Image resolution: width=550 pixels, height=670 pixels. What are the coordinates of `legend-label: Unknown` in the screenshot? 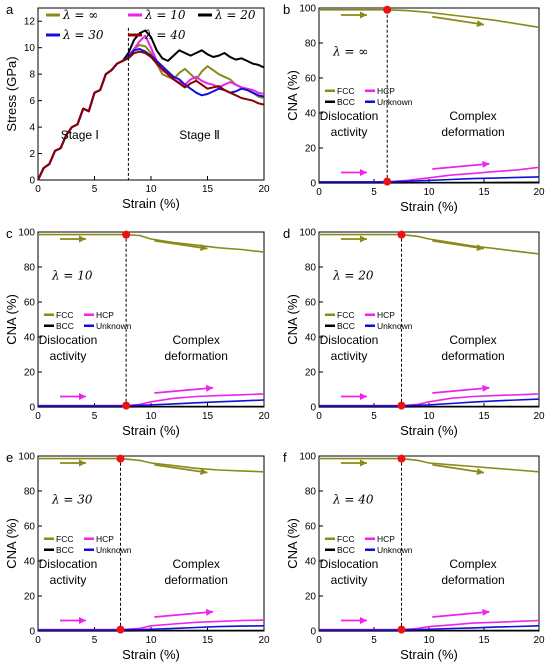 It's located at (395, 326).